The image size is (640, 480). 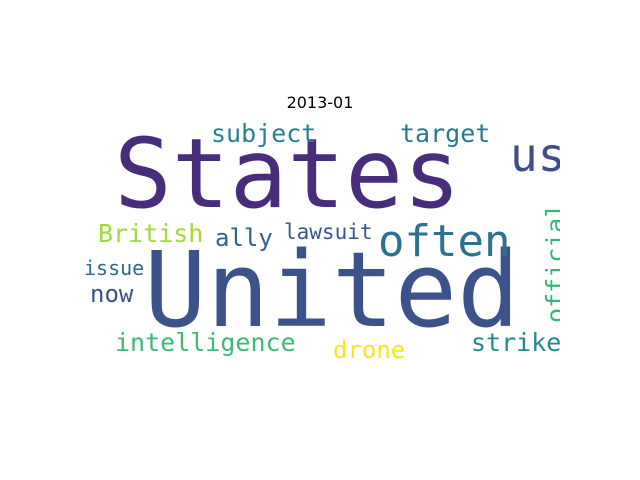 I want to click on chart-title: 2013-01, so click(x=320, y=102).